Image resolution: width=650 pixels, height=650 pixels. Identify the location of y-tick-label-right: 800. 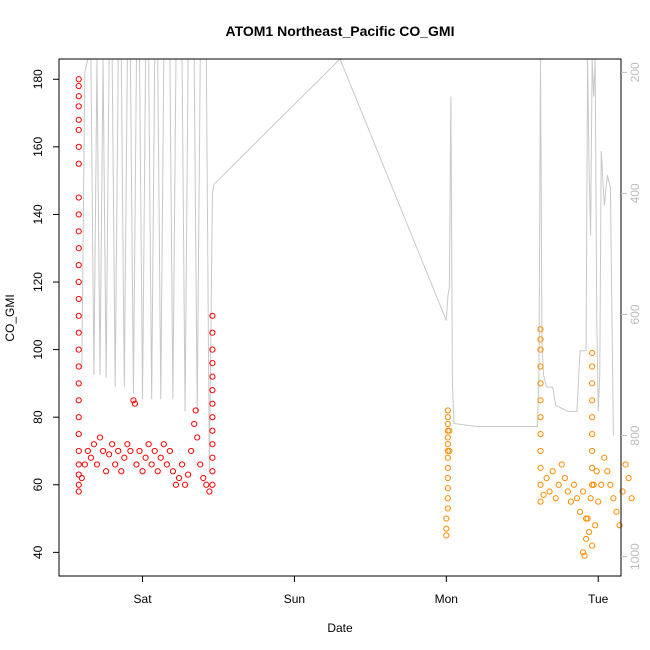
(635, 435).